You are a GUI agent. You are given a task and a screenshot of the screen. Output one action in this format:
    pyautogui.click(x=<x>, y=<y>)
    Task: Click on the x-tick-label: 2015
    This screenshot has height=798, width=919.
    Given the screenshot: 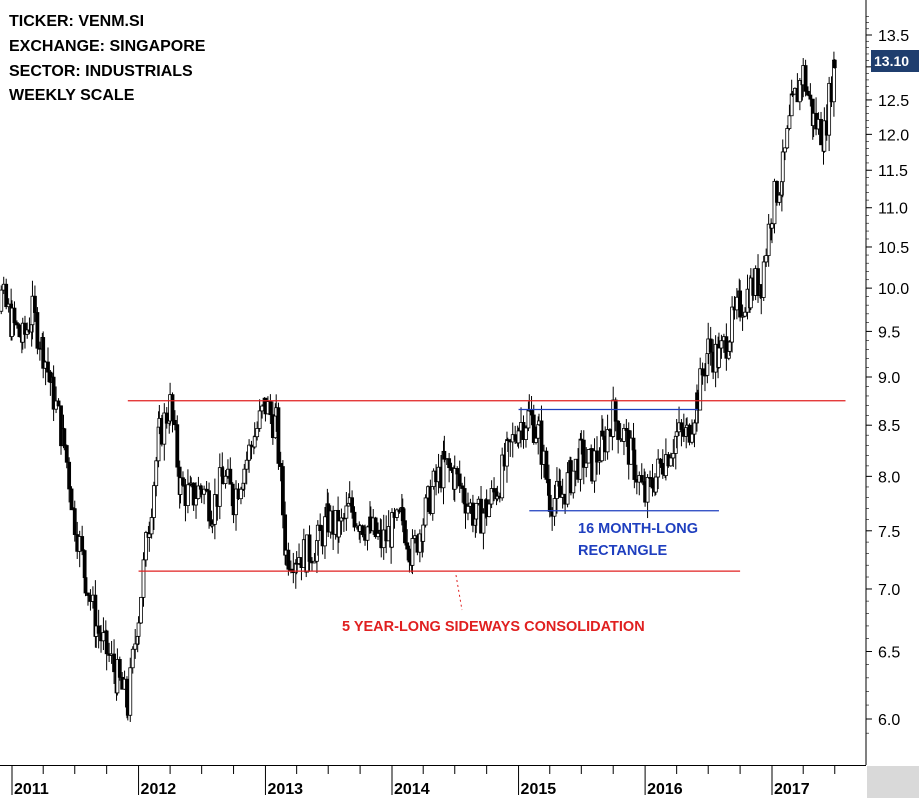 What is the action you would take?
    pyautogui.click(x=539, y=789)
    